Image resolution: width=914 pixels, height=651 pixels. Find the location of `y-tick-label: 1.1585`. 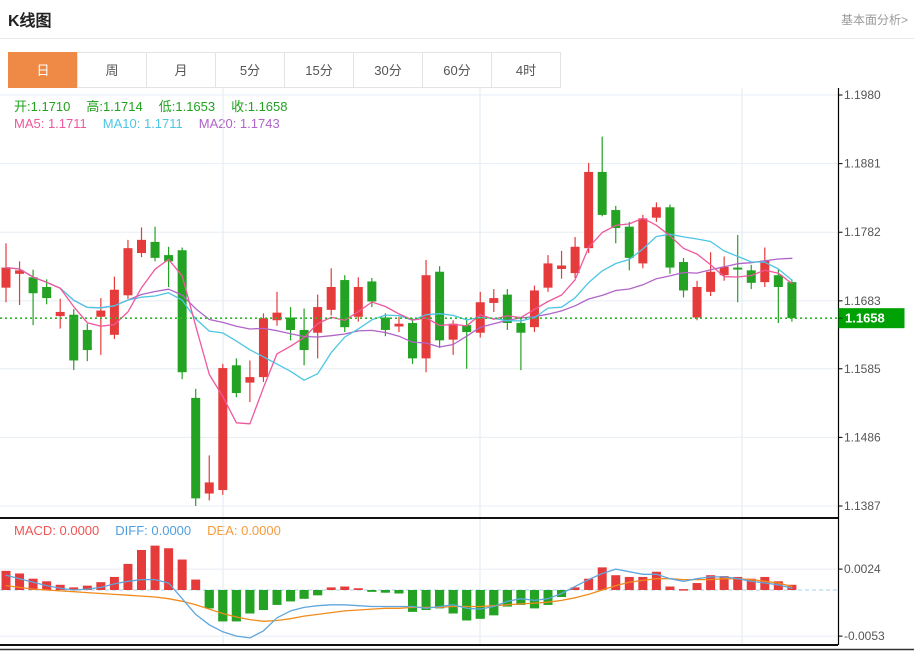

y-tick-label: 1.1585 is located at coordinates (862, 369).